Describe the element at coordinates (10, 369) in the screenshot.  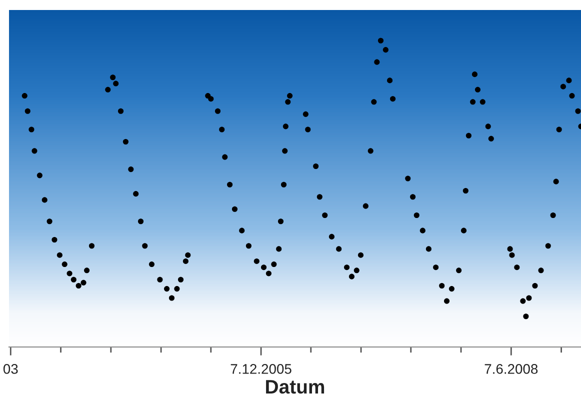
I see `x-tick-label: 03` at that location.